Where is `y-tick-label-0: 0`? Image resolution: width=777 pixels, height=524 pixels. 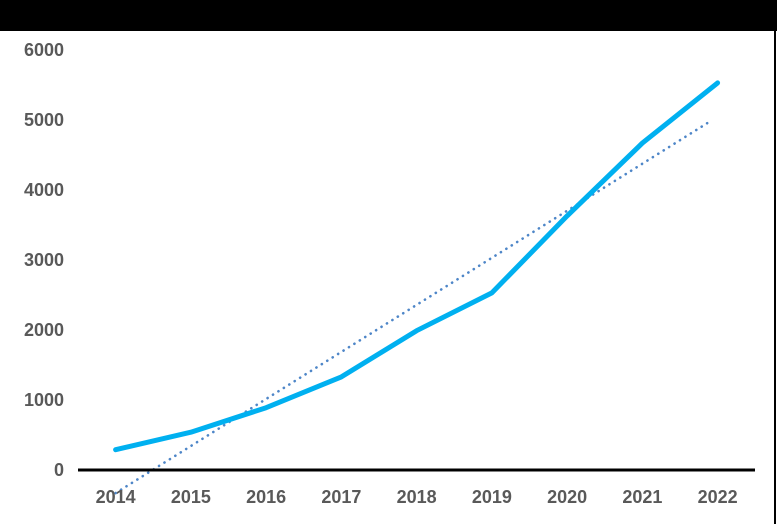
y-tick-label-0: 0 is located at coordinates (58, 470).